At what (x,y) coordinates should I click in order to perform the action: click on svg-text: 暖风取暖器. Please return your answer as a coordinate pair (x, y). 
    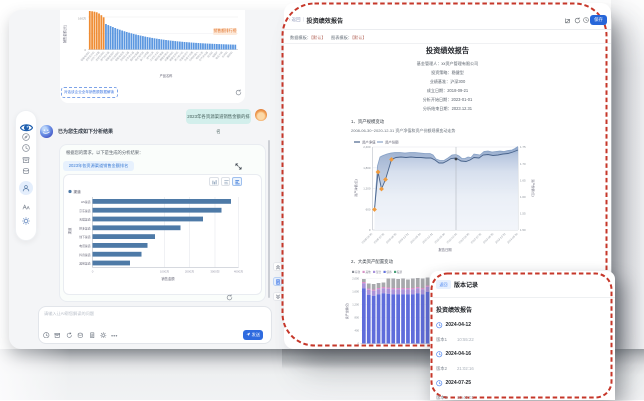
    Looking at the image, I should click on (158, 56).